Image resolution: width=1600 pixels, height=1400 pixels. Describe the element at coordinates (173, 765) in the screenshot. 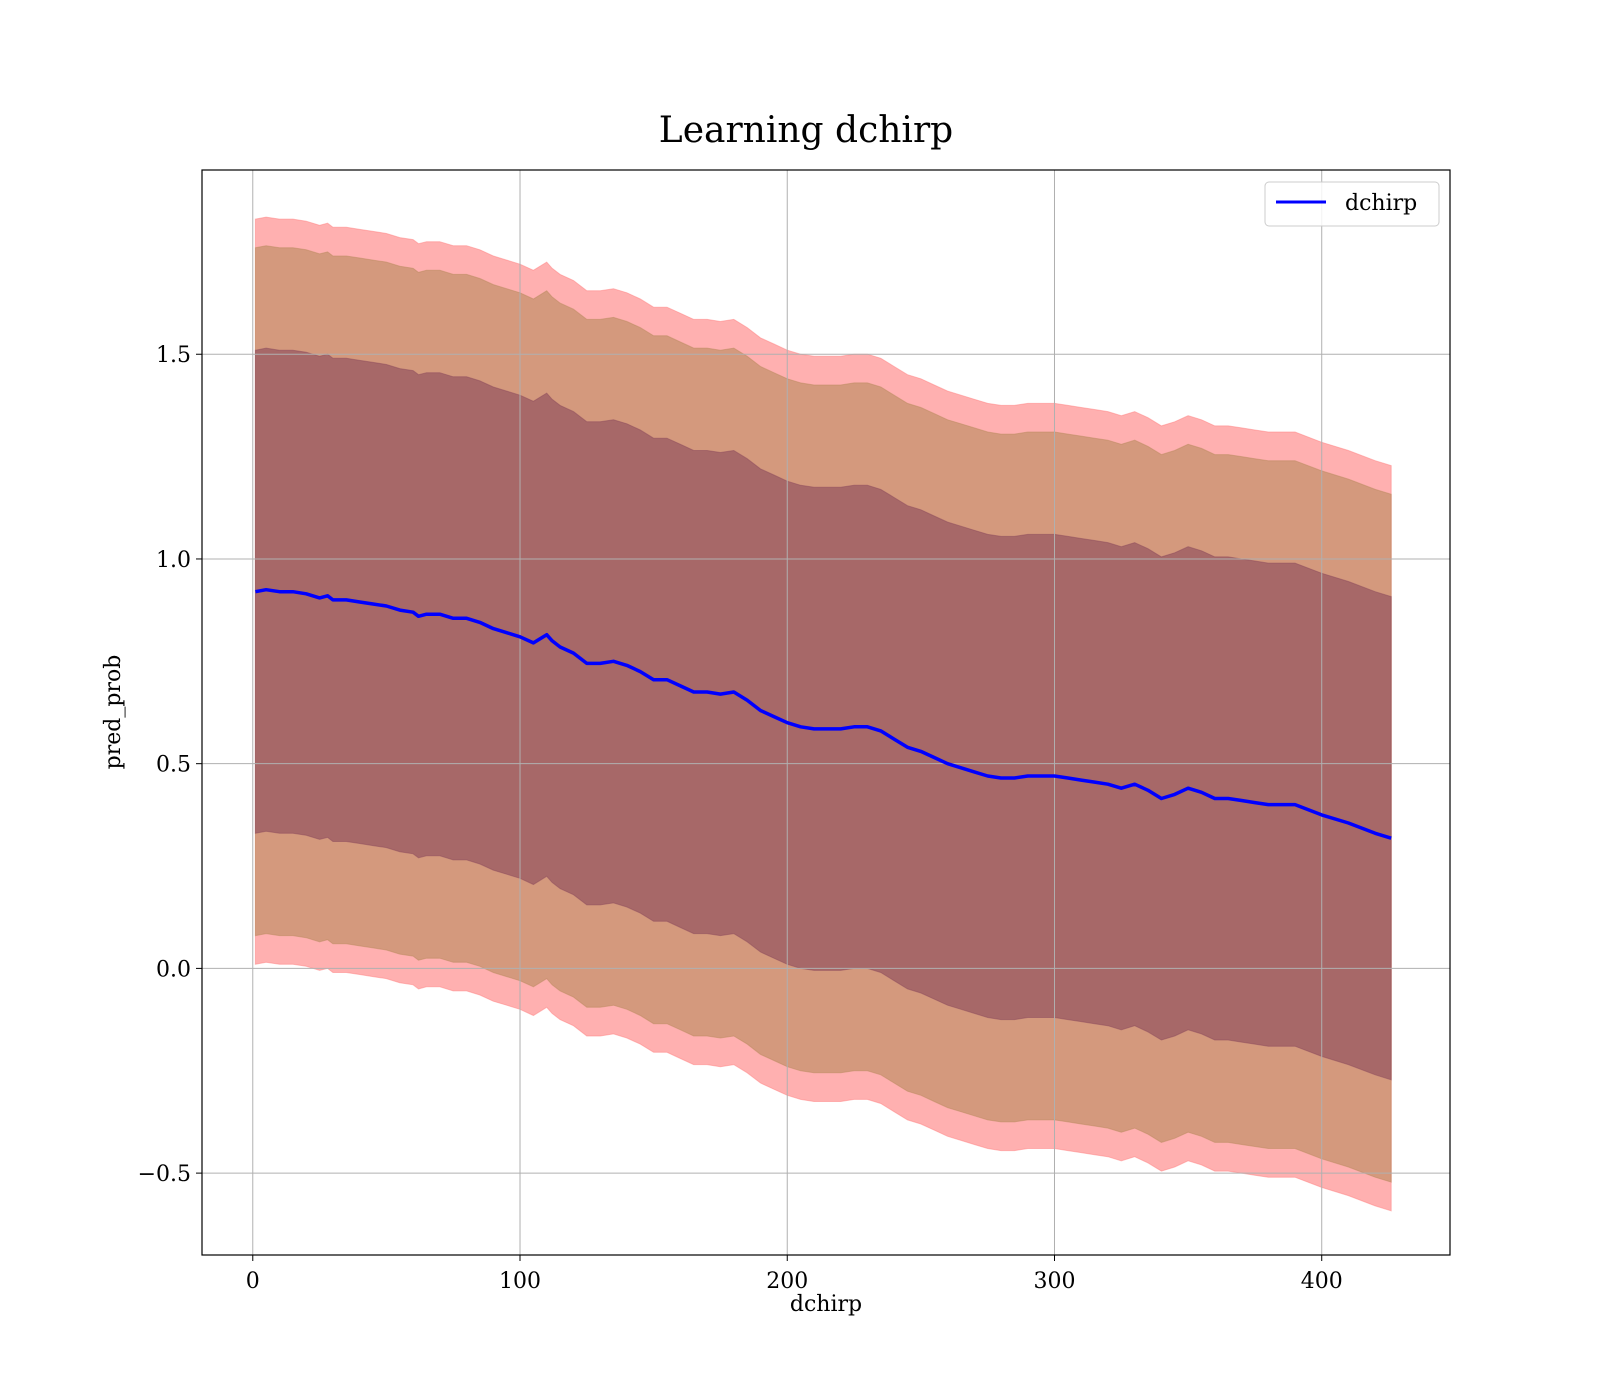

I see `y-tick-label: 0.5` at that location.